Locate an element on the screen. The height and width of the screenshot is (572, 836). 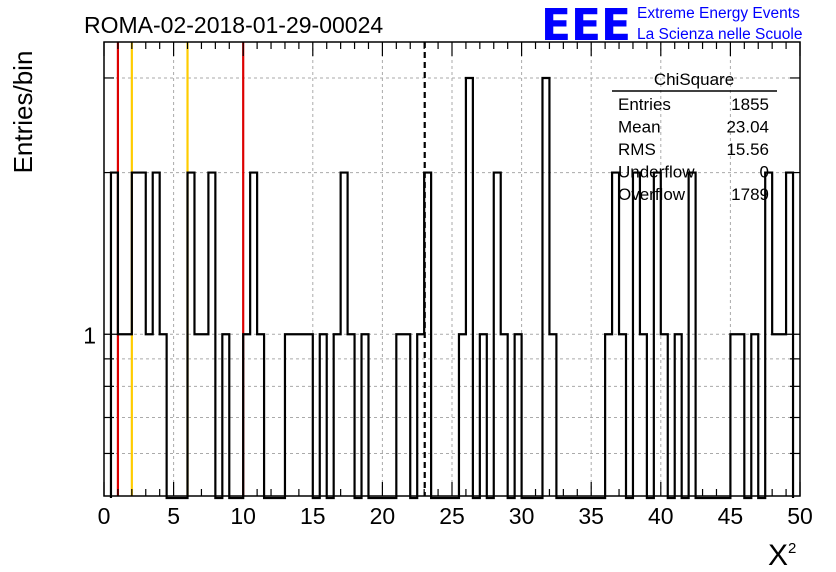
x-tick-label: 45 is located at coordinates (731, 516).